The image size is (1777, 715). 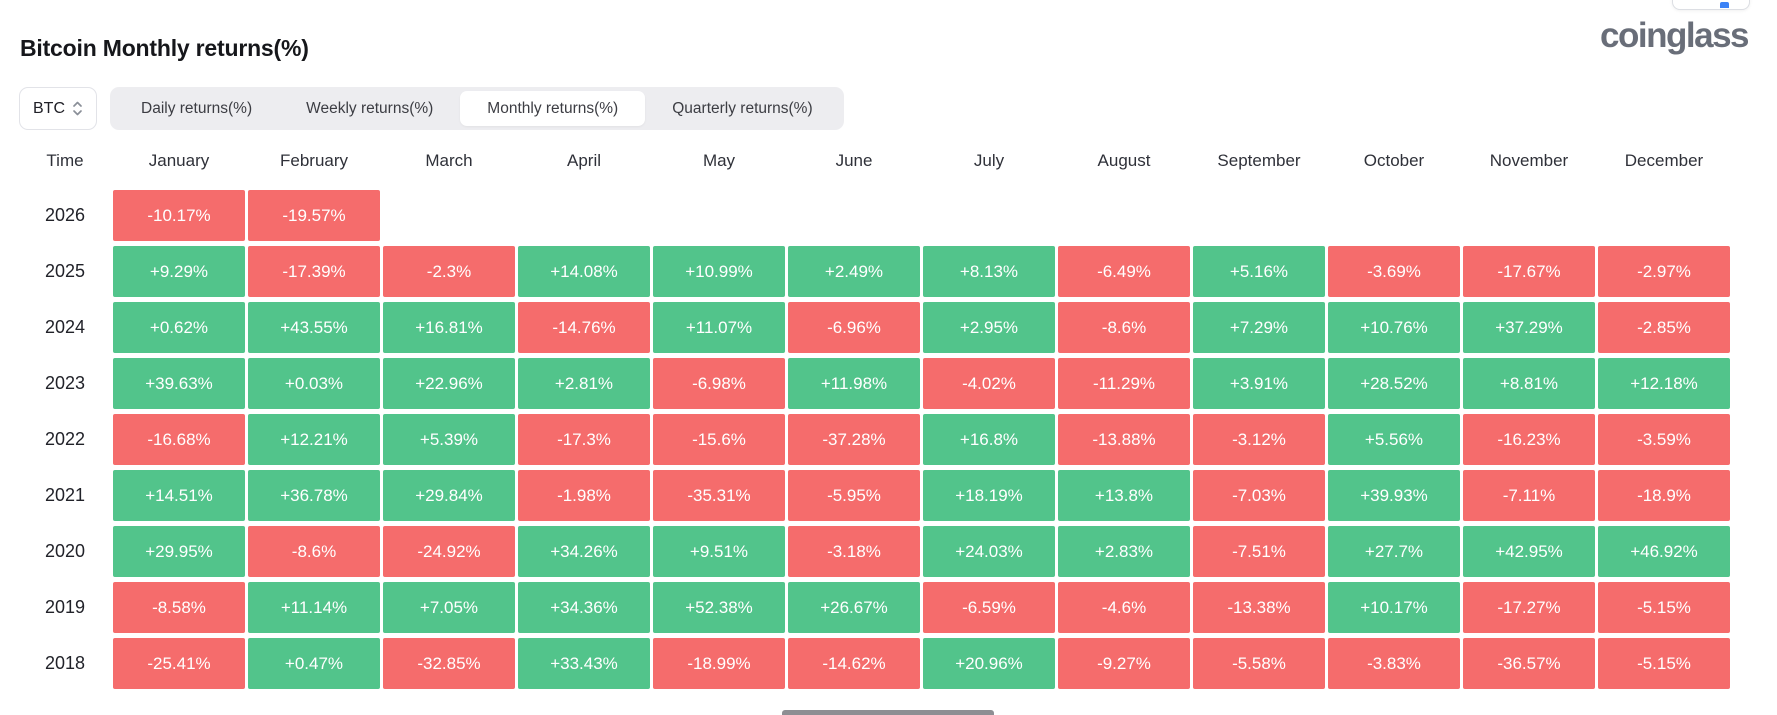 I want to click on return-cell: -1.98%, so click(x=584, y=495).